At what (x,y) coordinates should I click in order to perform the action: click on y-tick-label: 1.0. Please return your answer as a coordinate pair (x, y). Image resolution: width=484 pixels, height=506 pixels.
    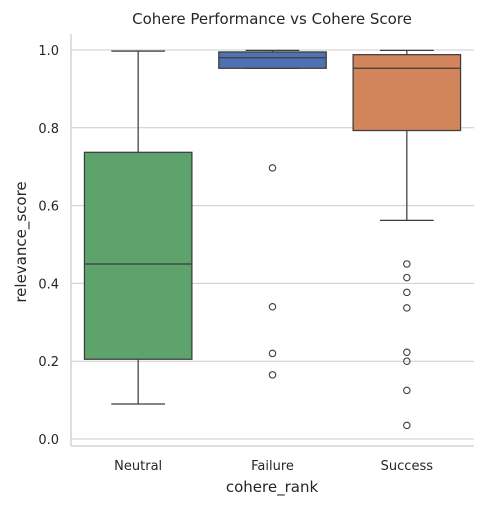
    Looking at the image, I should click on (48, 51).